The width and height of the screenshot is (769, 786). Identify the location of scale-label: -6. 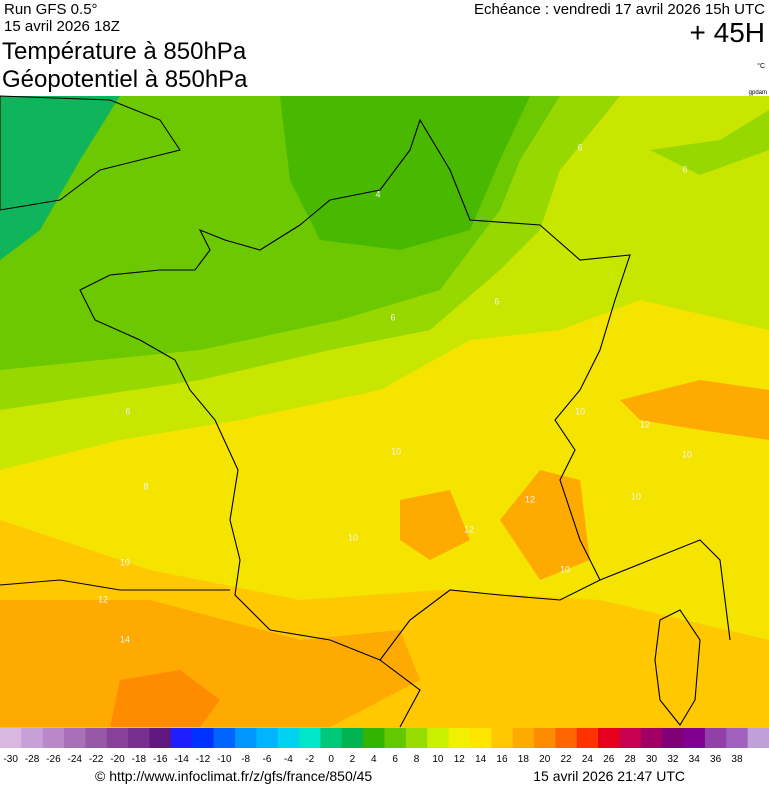
(267, 759).